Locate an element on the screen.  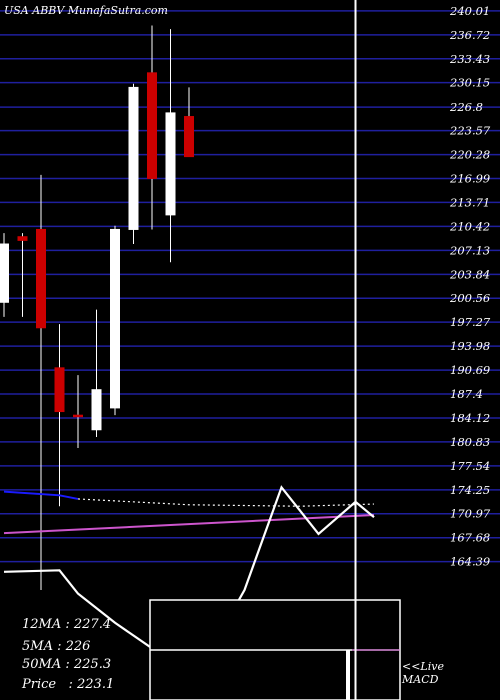
ma50-stat: 50MA : 225.3 is located at coordinates (67, 664).